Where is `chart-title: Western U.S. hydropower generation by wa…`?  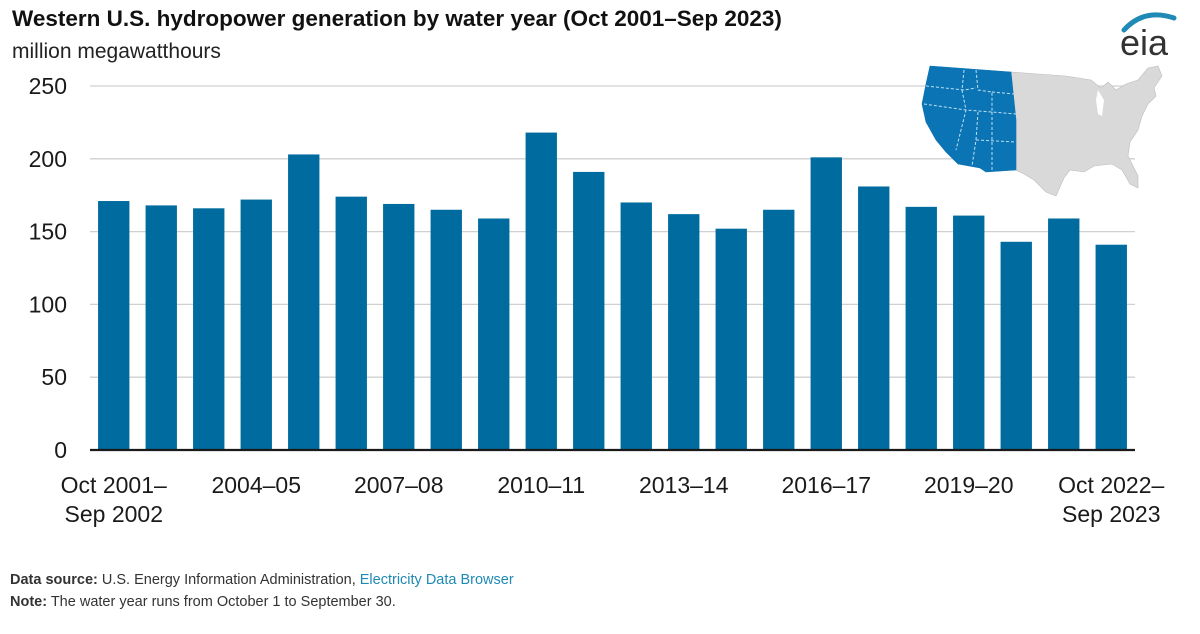
chart-title: Western U.S. hydropower generation by wa… is located at coordinates (397, 18).